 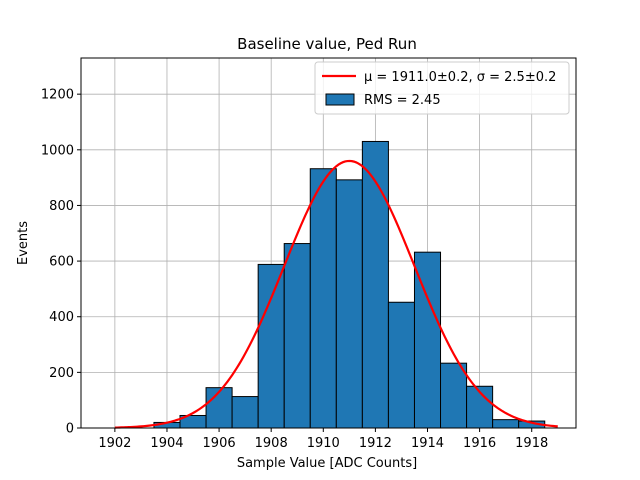 I want to click on y-tick-label: 800, so click(x=61, y=206).